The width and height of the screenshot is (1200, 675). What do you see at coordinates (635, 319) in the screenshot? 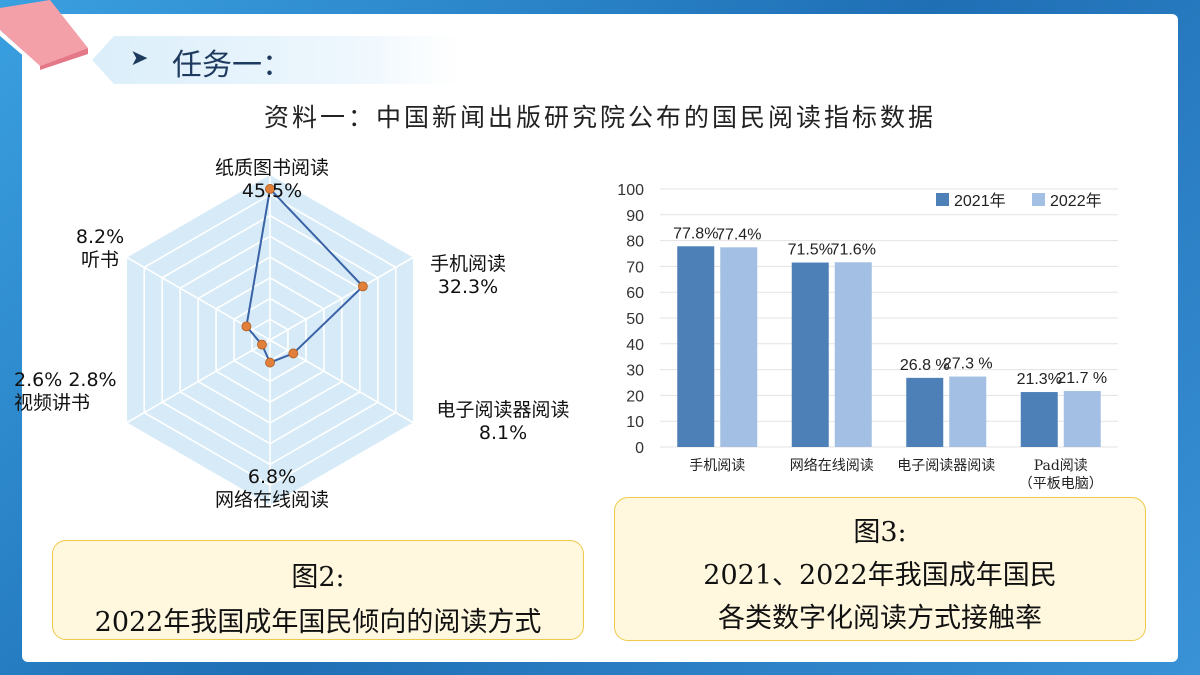
I see `y-tick-label: 50` at bounding box center [635, 319].